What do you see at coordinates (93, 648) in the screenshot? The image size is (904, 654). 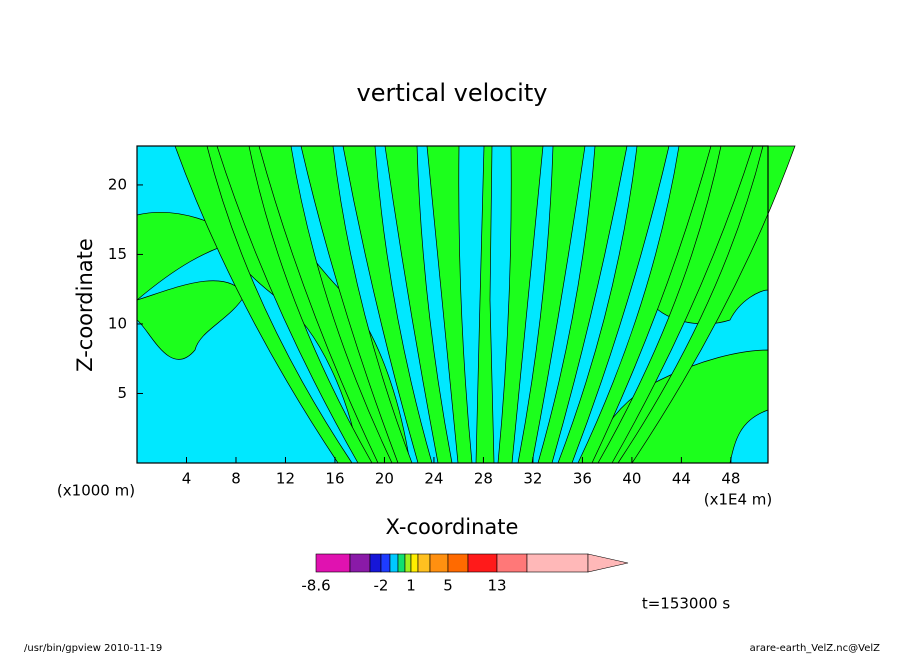 I see `footer-left: /usr/bin/gpview 2010-11-19` at bounding box center [93, 648].